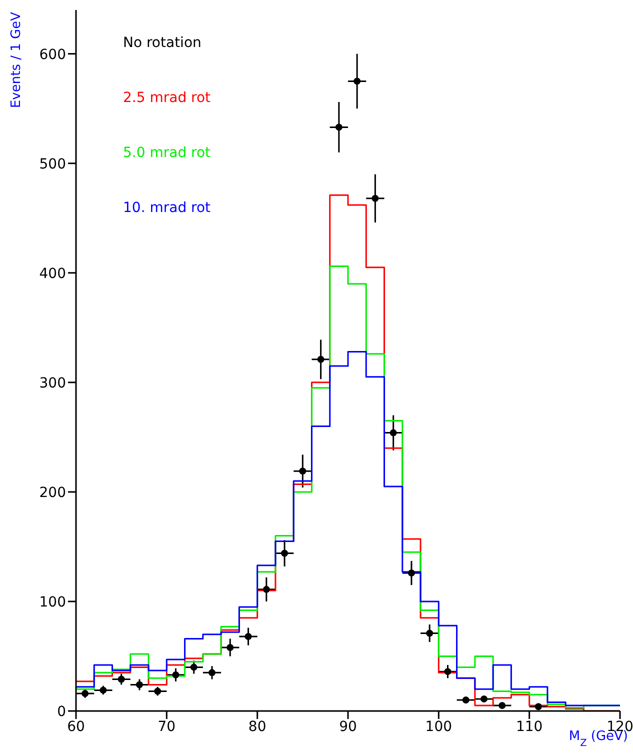 The width and height of the screenshot is (633, 755). What do you see at coordinates (61, 712) in the screenshot?
I see `y-tick-label: 0` at bounding box center [61, 712].